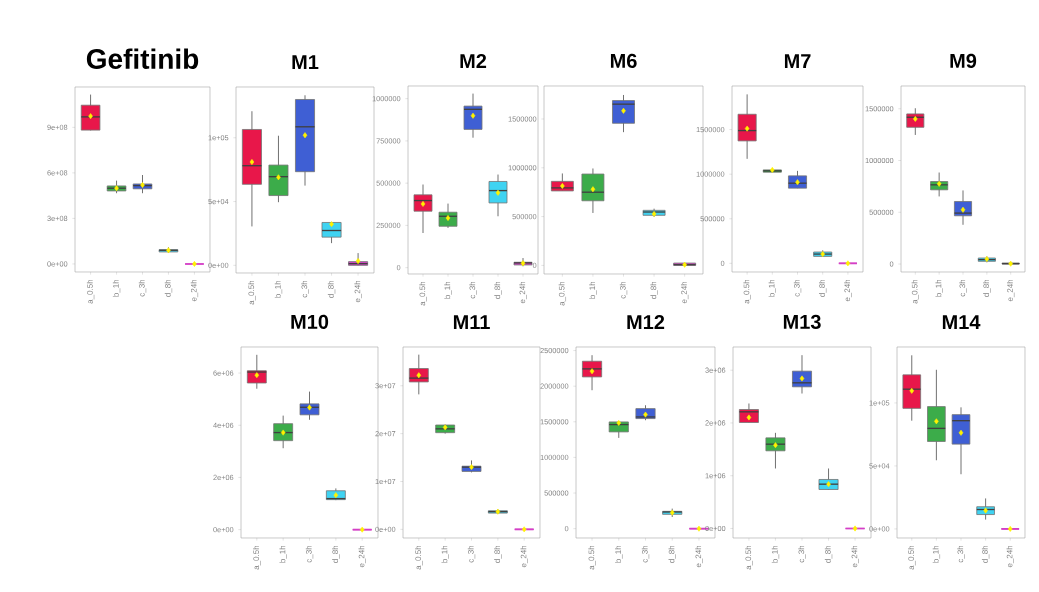 The height and width of the screenshot is (592, 1039). I want to click on chart-title: M11, so click(471, 322).